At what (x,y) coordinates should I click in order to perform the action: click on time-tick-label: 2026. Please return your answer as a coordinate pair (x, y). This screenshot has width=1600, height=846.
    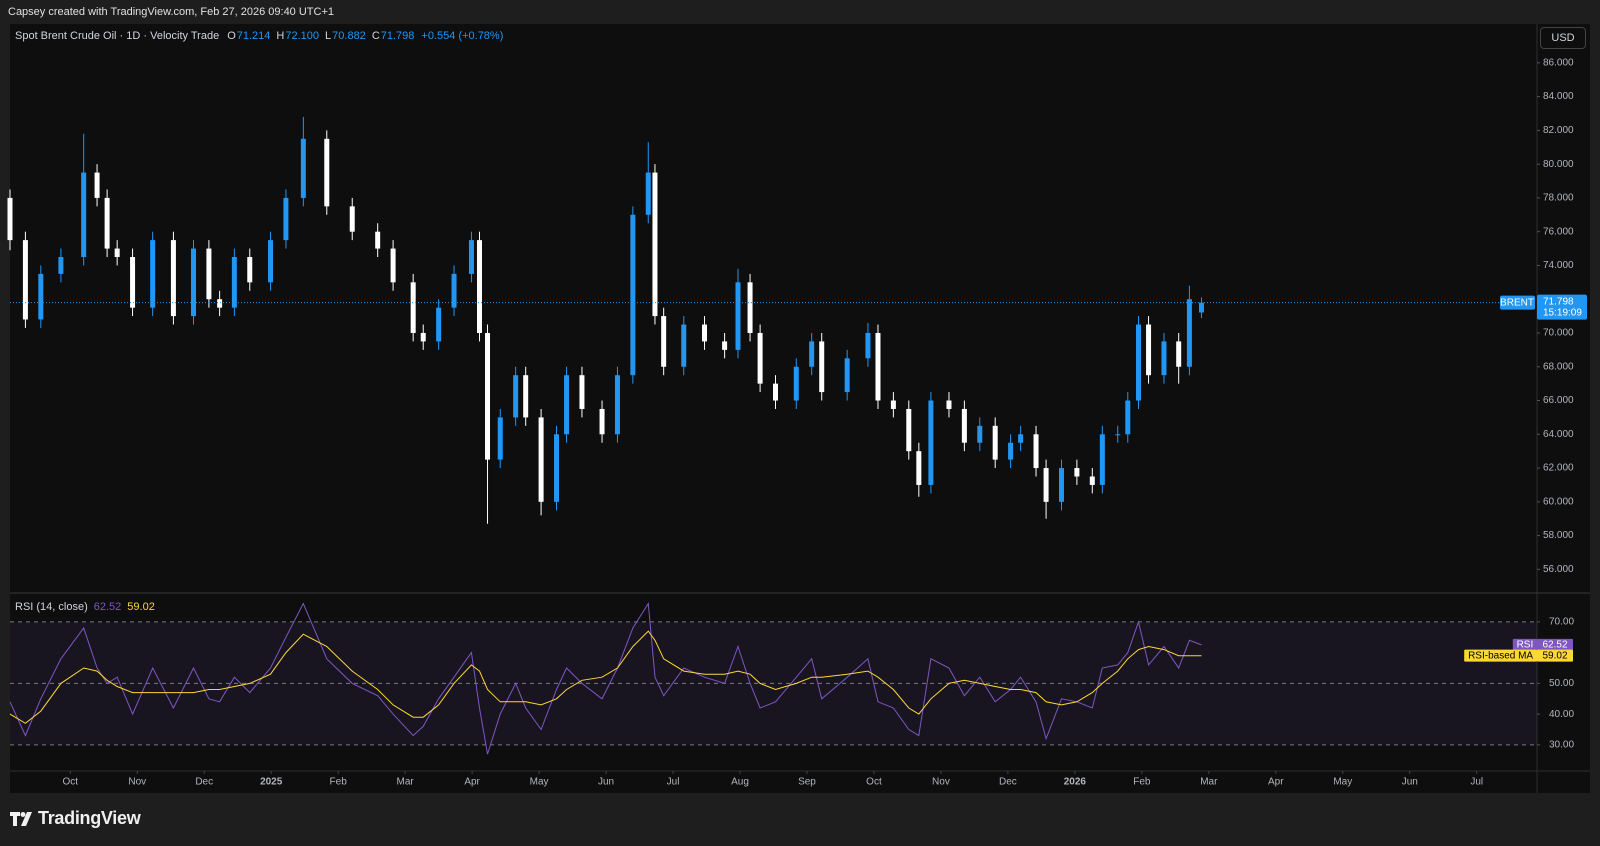
    Looking at the image, I should click on (1075, 782).